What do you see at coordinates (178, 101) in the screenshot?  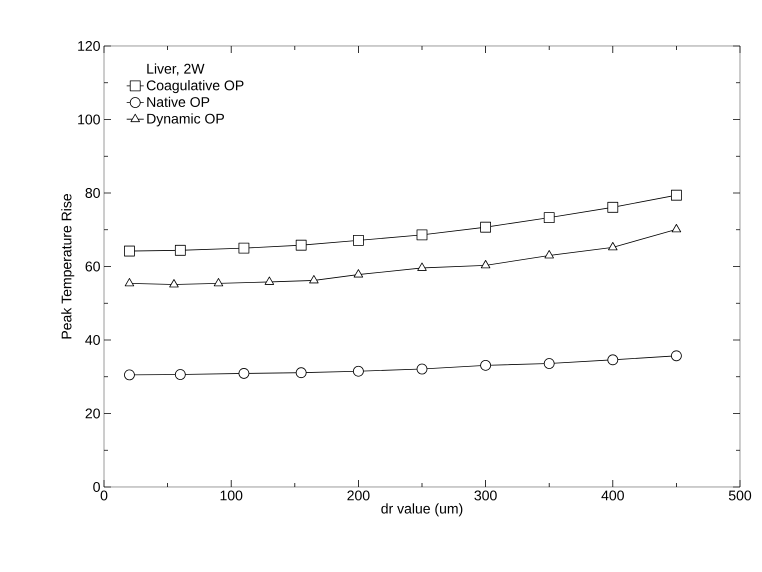 I see `legend-label: Native OP` at bounding box center [178, 101].